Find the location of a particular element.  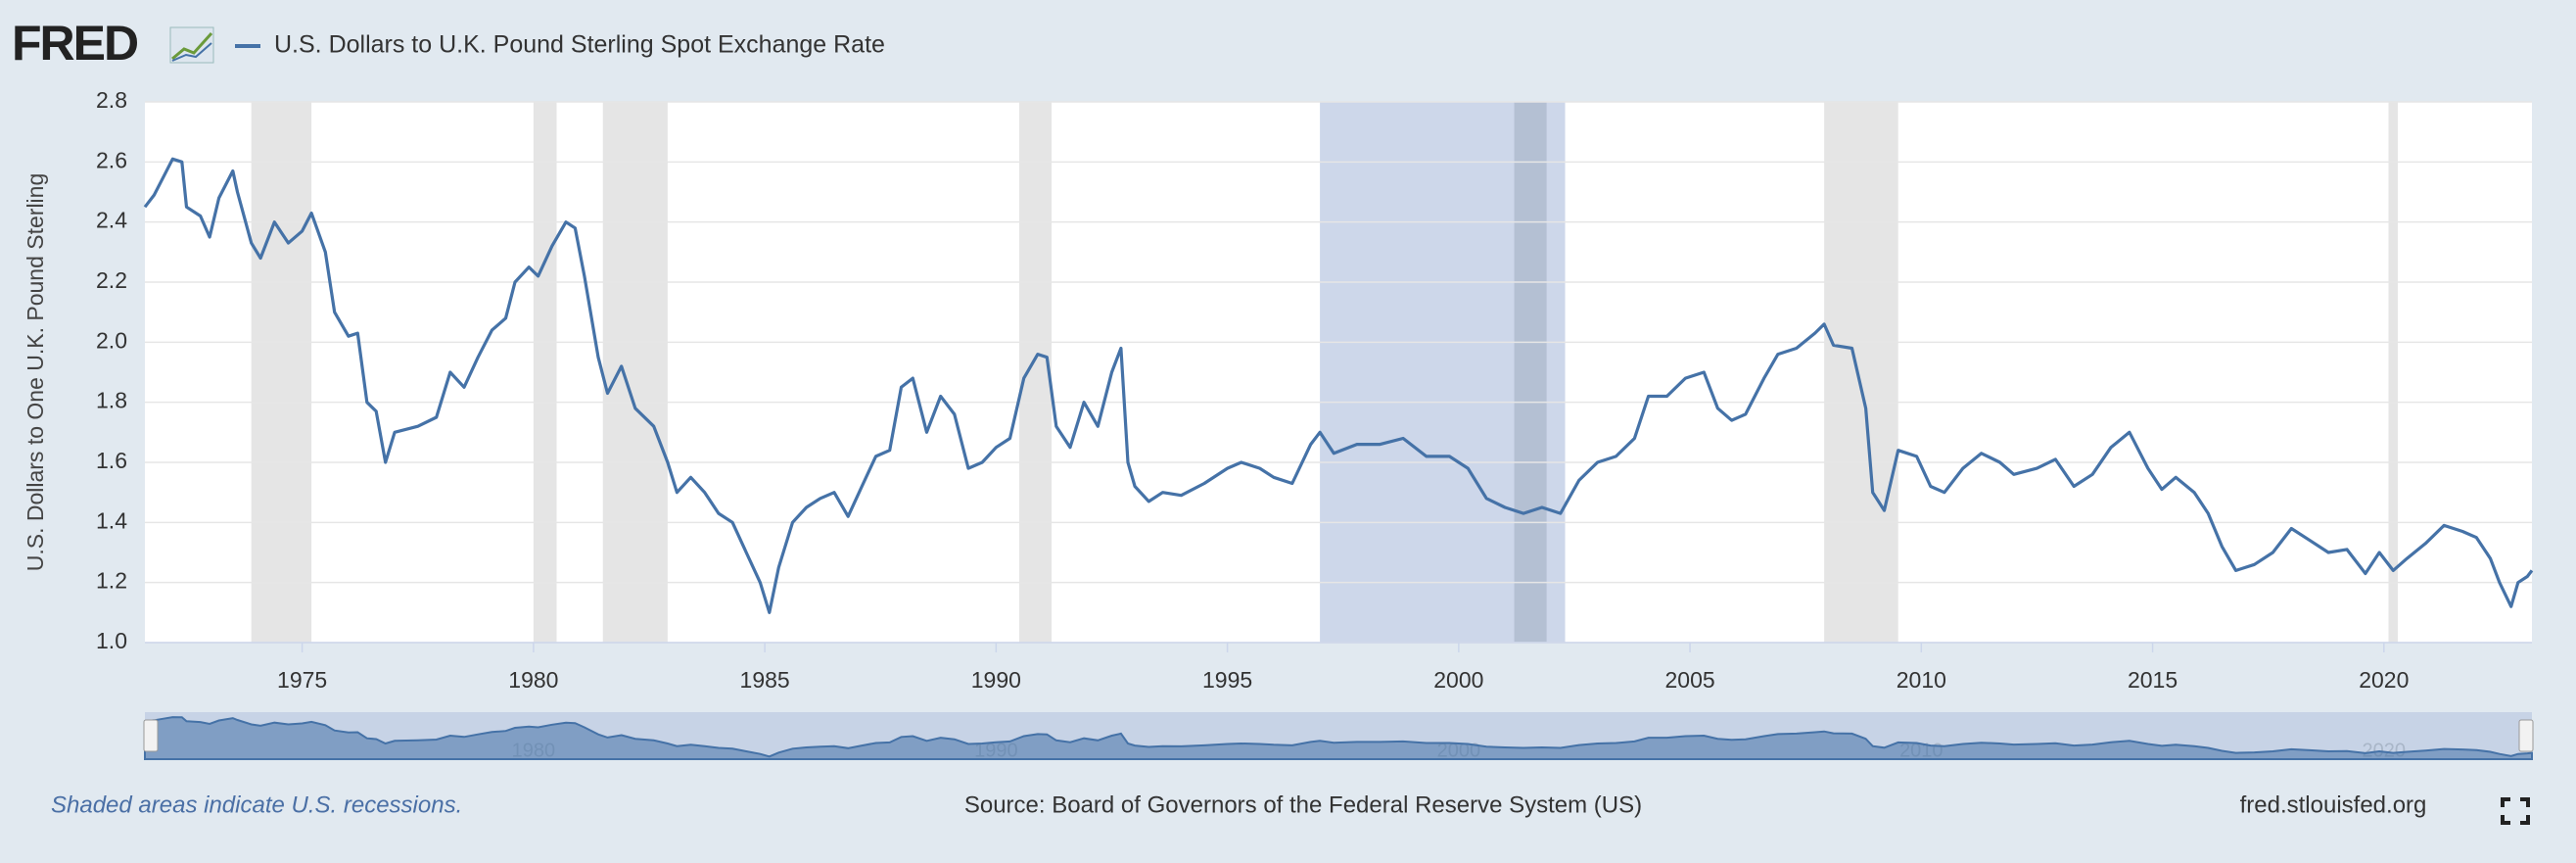

navigator-area is located at coordinates (1338, 738).